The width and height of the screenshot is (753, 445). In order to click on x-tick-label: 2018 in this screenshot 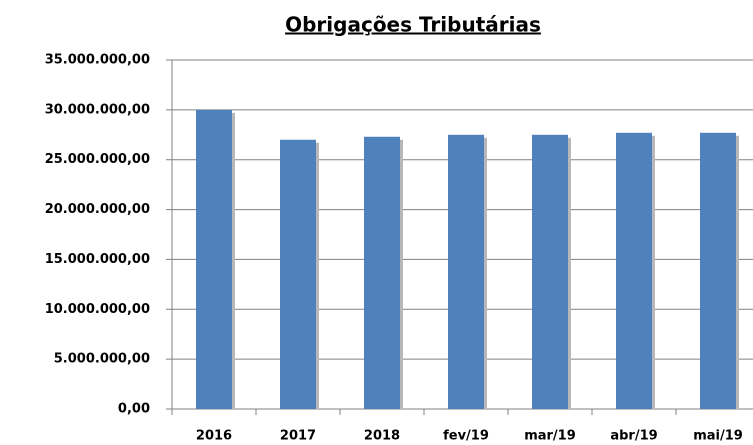, I will do `click(382, 436)`.